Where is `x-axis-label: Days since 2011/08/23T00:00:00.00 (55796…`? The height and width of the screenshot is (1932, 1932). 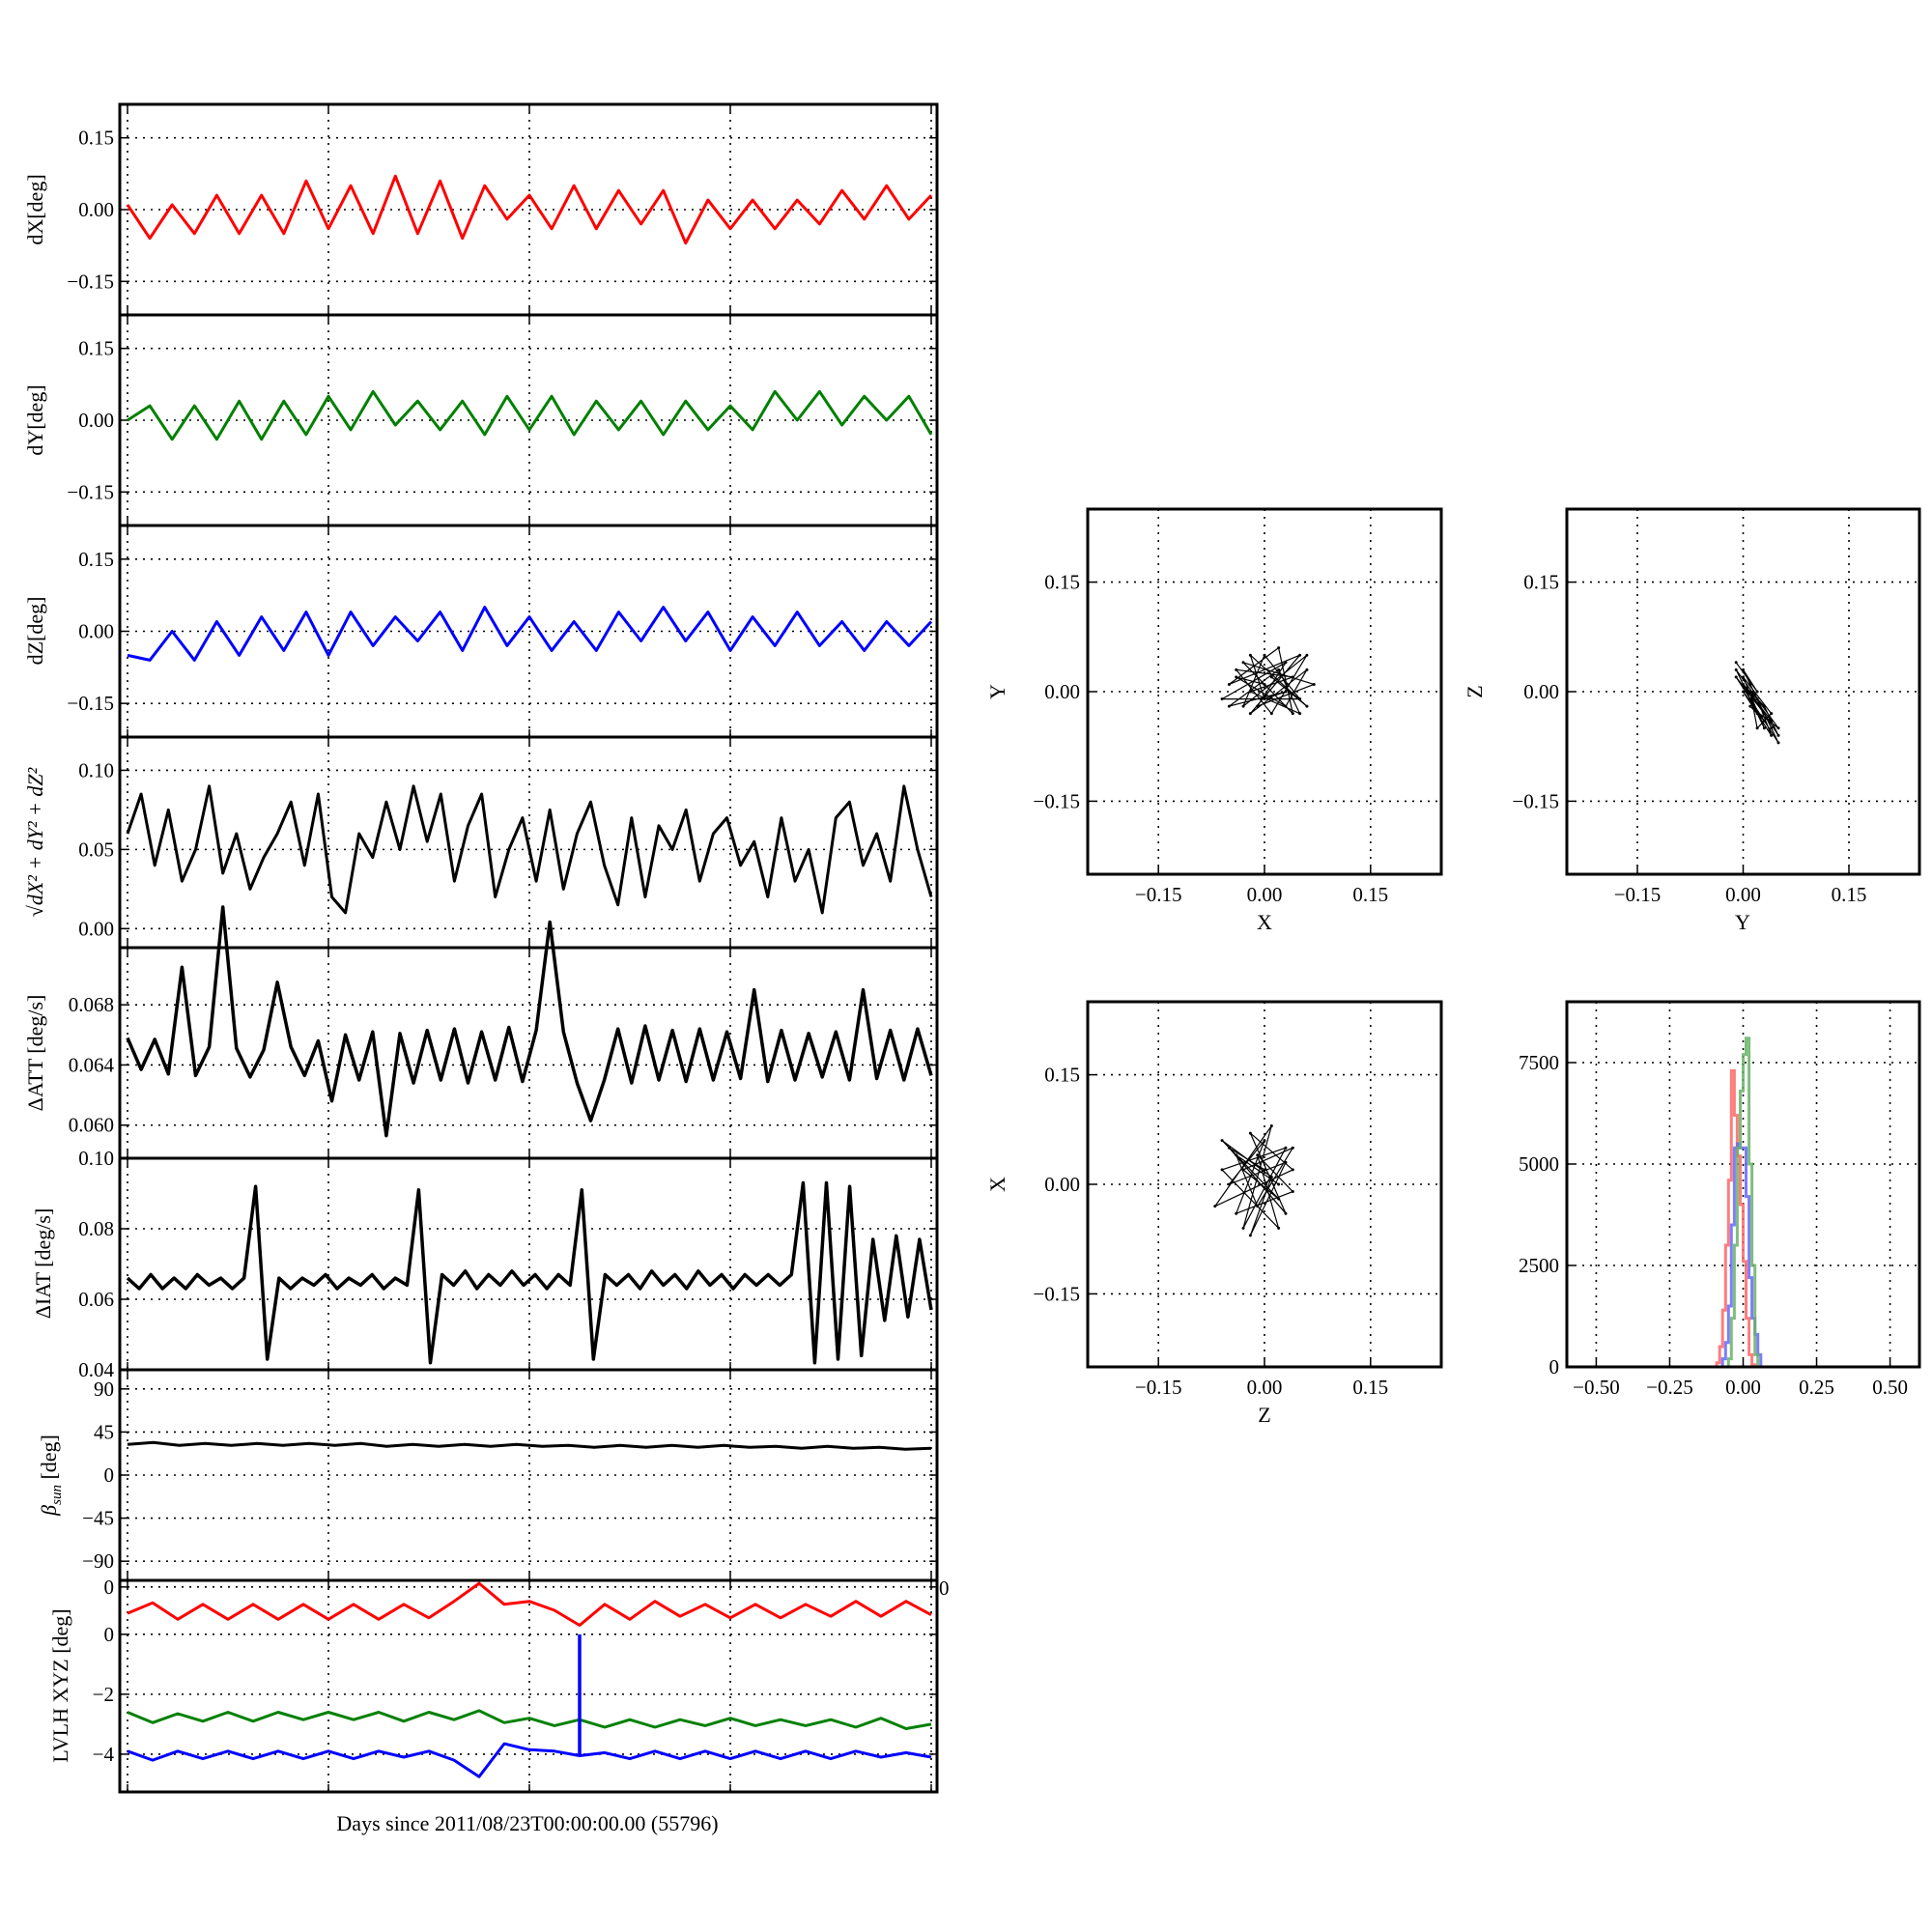
x-axis-label: Days since 2011/08/23T00:00:00.00 (55796… is located at coordinates (527, 1823).